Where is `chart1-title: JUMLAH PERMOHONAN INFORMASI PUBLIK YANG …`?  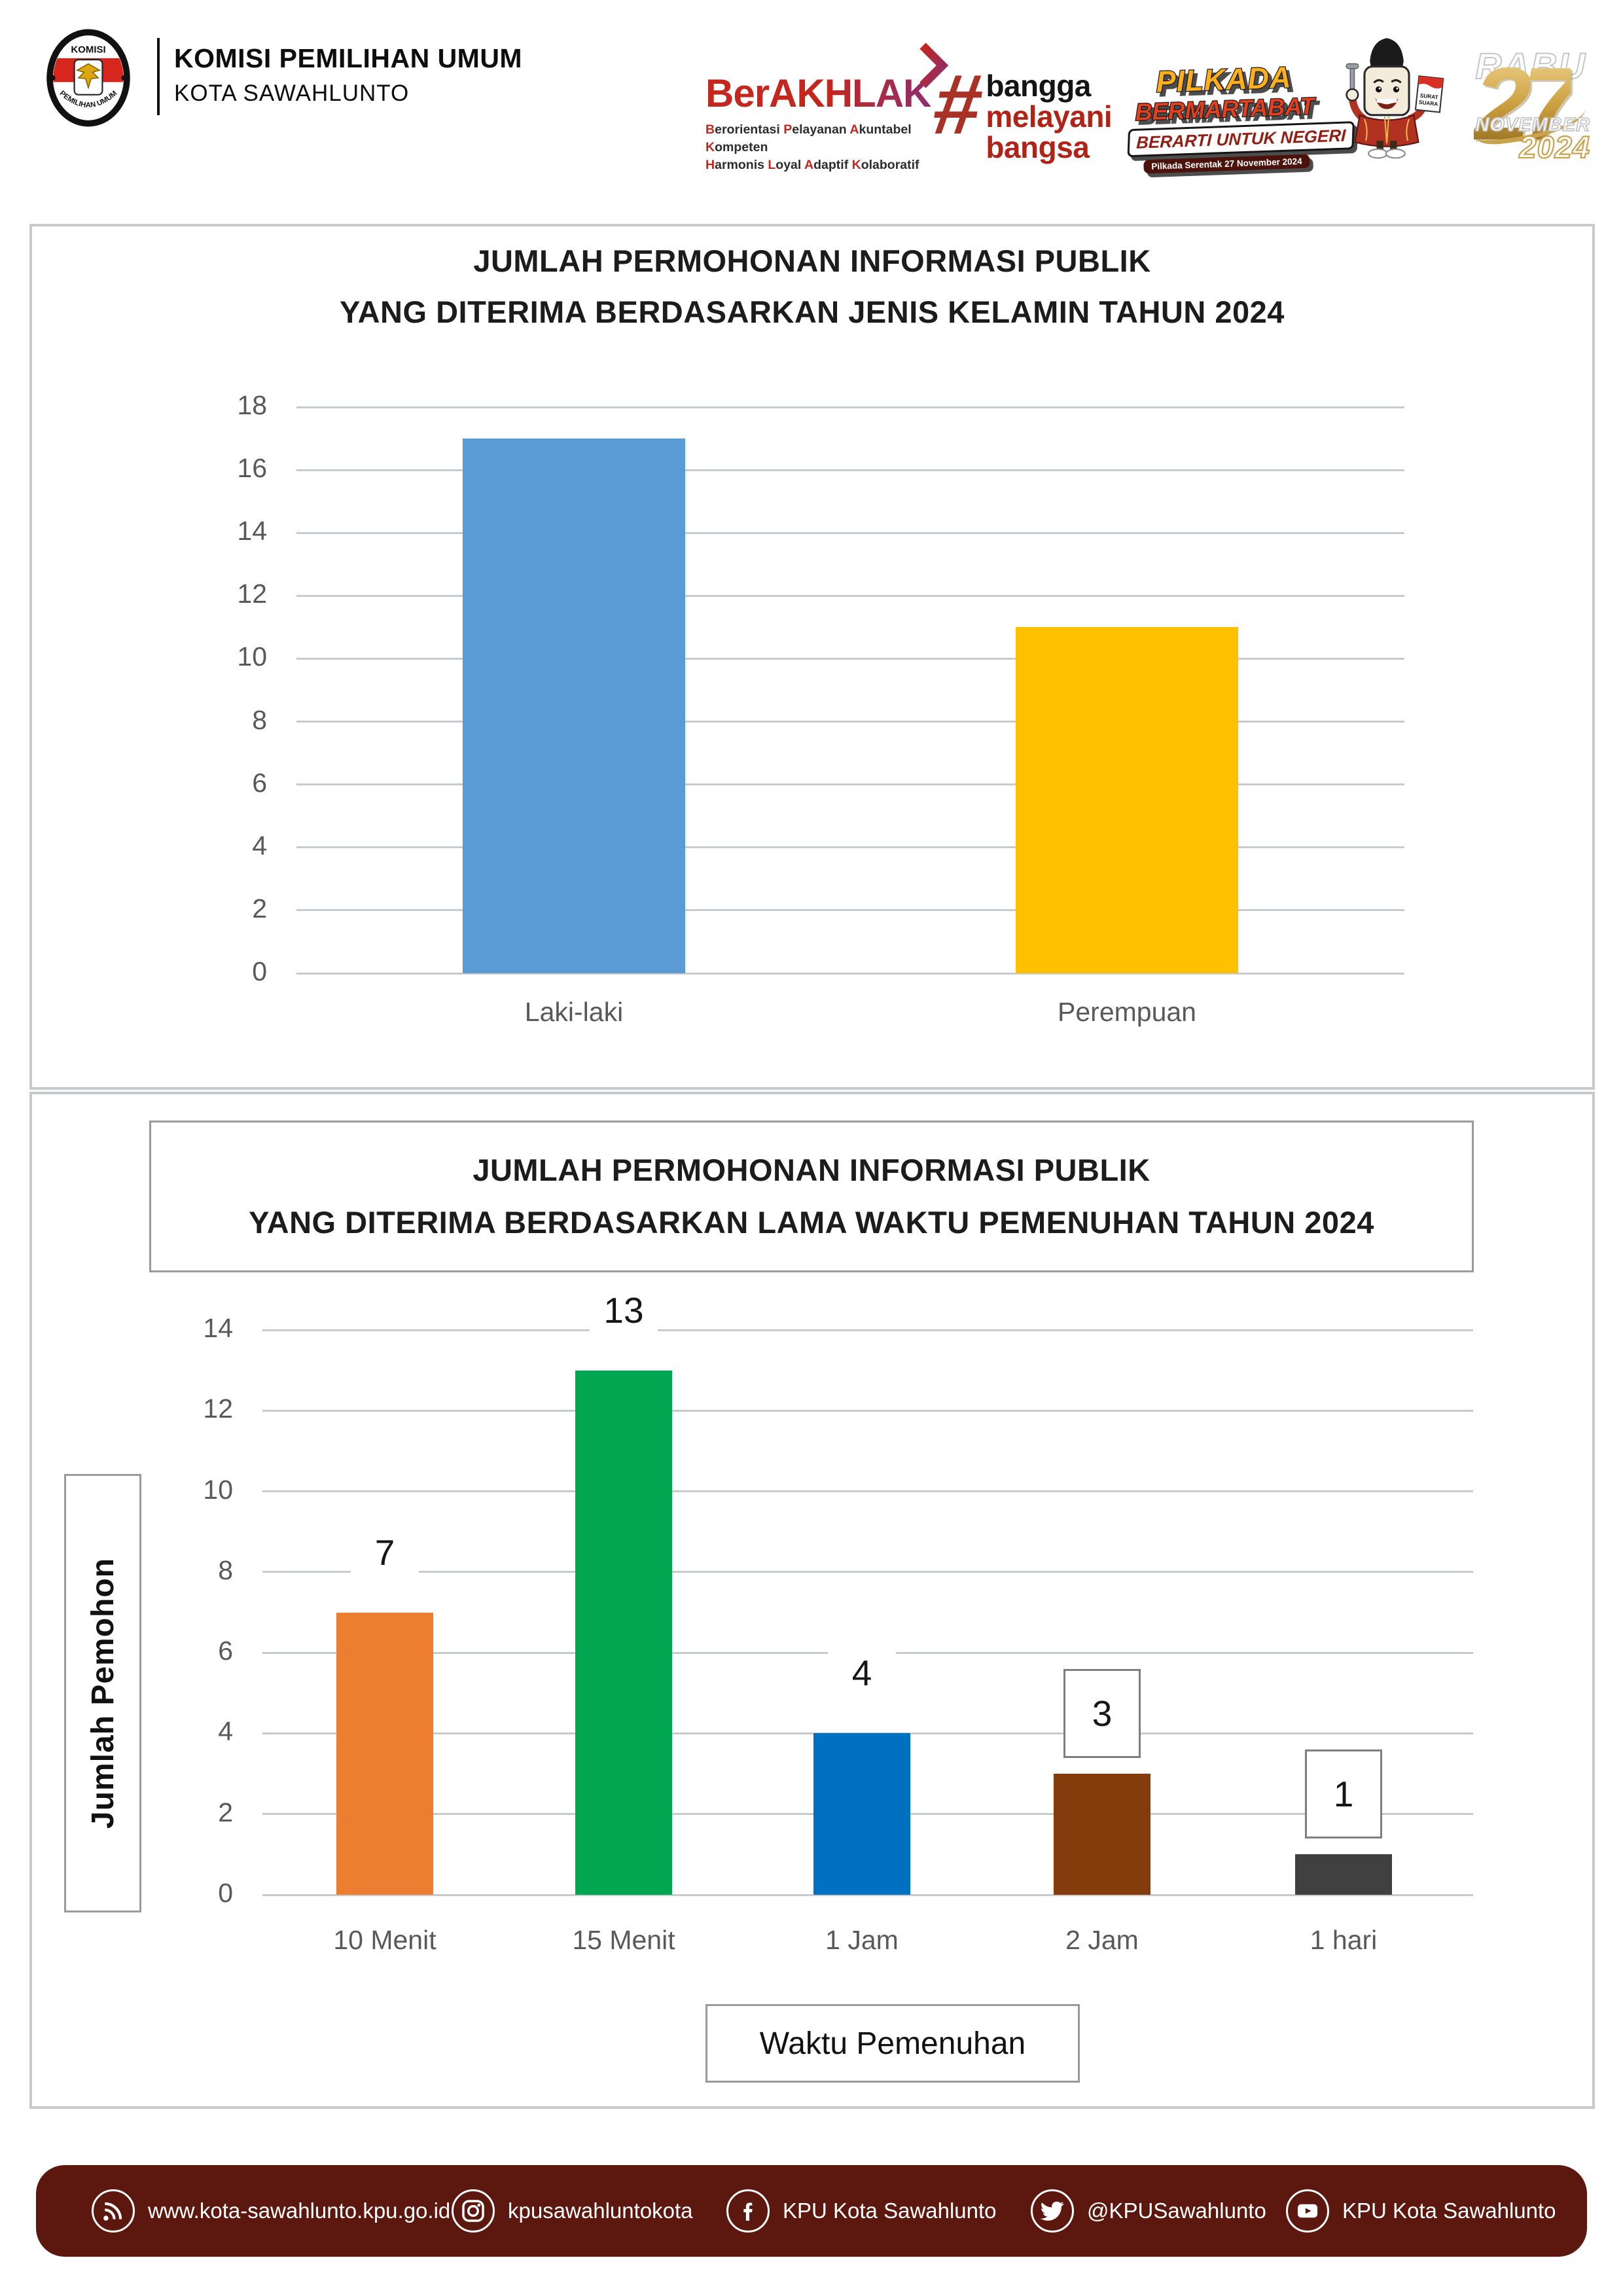
chart1-title: JUMLAH PERMOHONAN INFORMASI PUBLIK YANG … is located at coordinates (813, 286).